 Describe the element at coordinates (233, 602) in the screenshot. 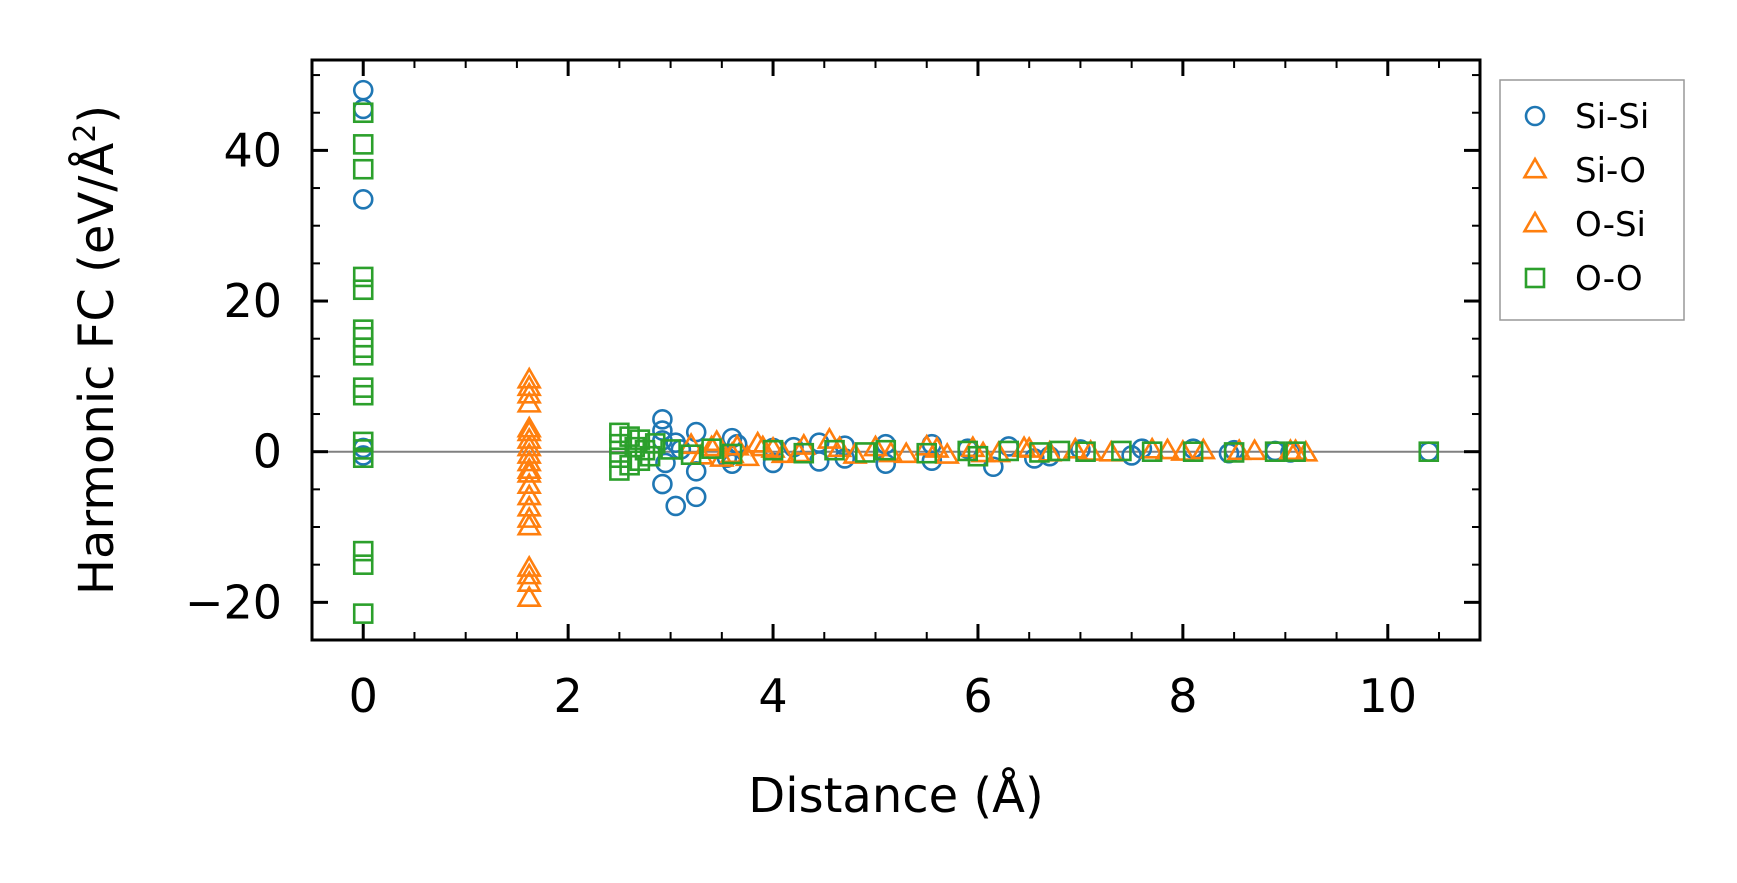

I see `y-tick-label: −20` at that location.